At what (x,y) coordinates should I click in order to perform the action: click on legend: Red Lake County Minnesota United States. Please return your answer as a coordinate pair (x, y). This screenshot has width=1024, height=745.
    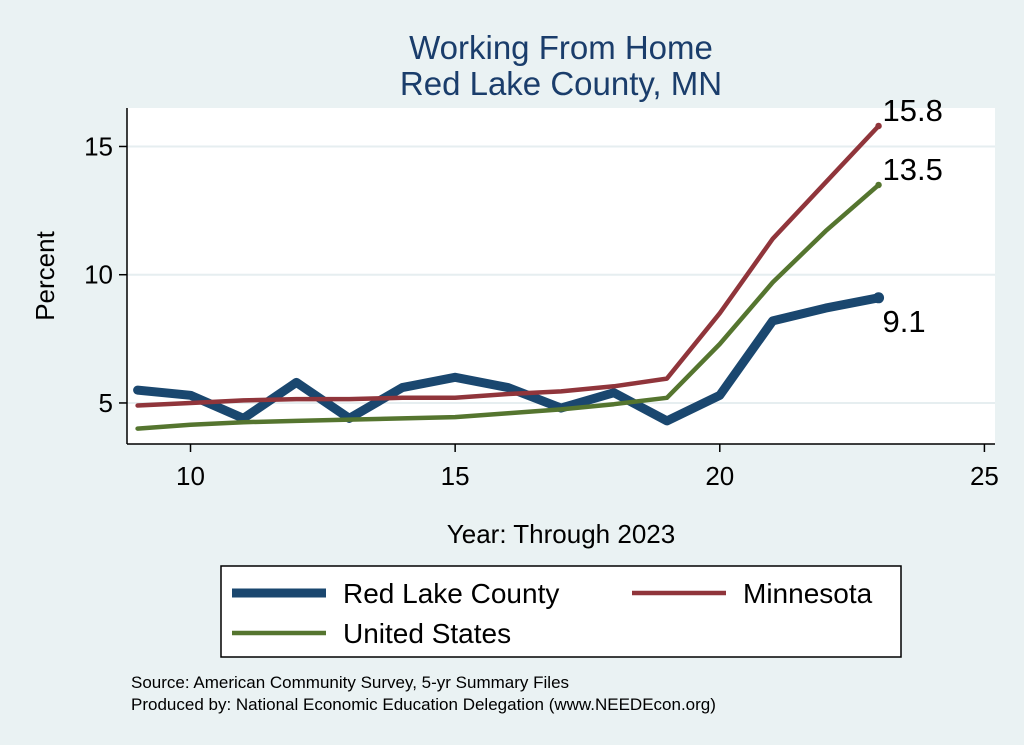
    Looking at the image, I should click on (561, 611).